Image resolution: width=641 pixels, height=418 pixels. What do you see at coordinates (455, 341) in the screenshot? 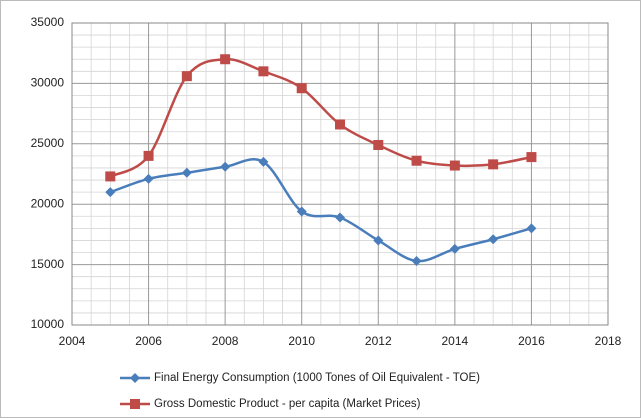
I see `x-tick-label: 2014` at bounding box center [455, 341].